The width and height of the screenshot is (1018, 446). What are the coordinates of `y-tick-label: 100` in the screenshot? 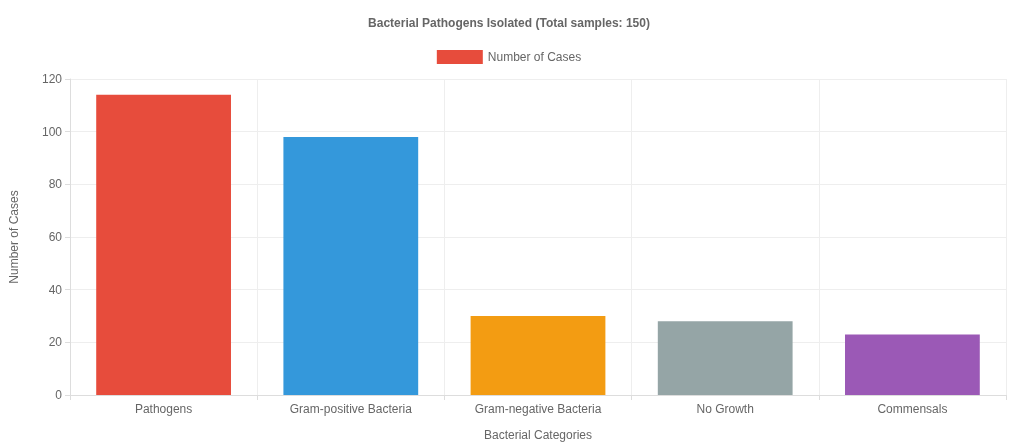 It's located at (52, 131).